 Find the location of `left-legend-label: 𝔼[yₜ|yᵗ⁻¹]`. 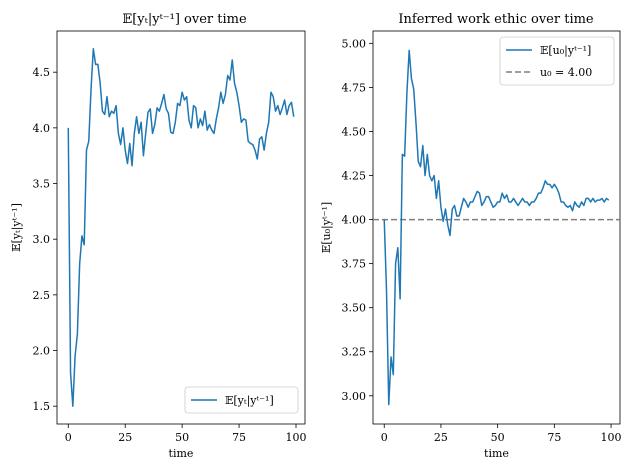

left-legend-label: 𝔼[yₜ|yᵗ⁻¹] is located at coordinates (249, 401).